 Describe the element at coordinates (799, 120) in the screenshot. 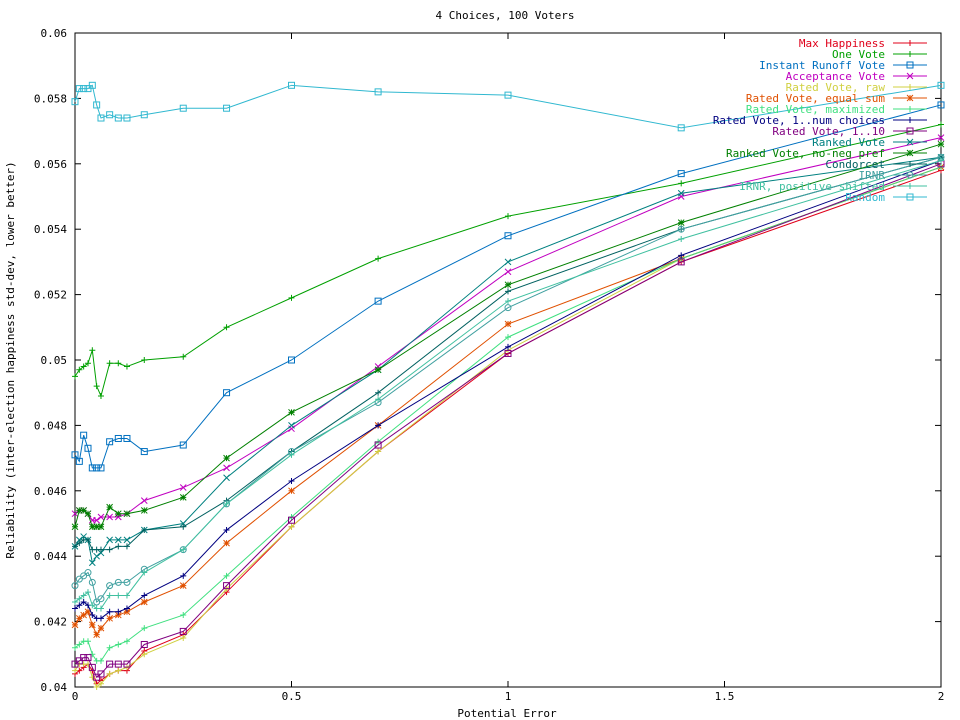

I see `legend-label: Rated Vote, 1..num choices` at that location.